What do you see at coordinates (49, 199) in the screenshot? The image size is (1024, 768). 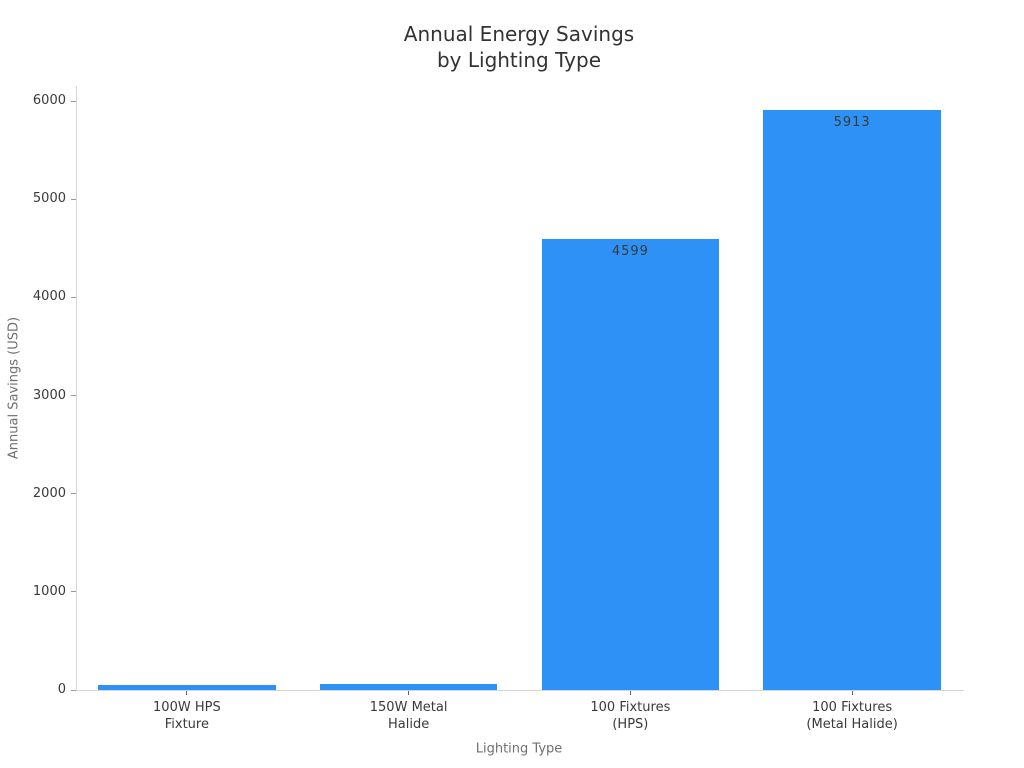 I see `y-tick-label: 5000` at bounding box center [49, 199].